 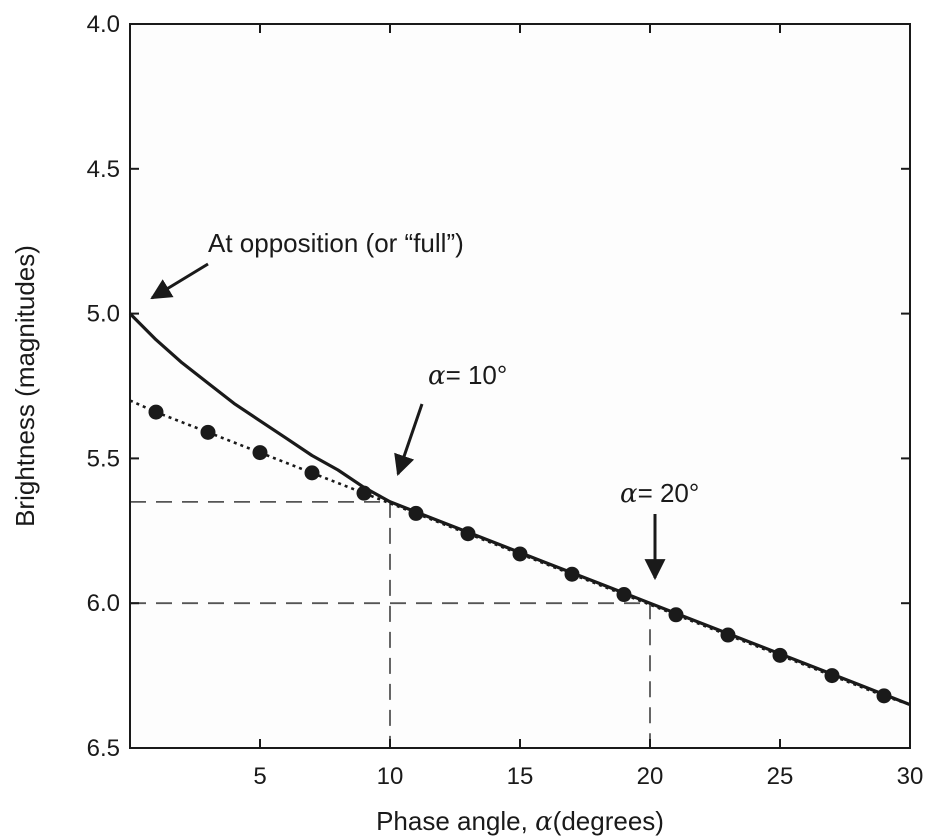 I want to click on x-axis-title-symbol: α, so click(x=544, y=821).